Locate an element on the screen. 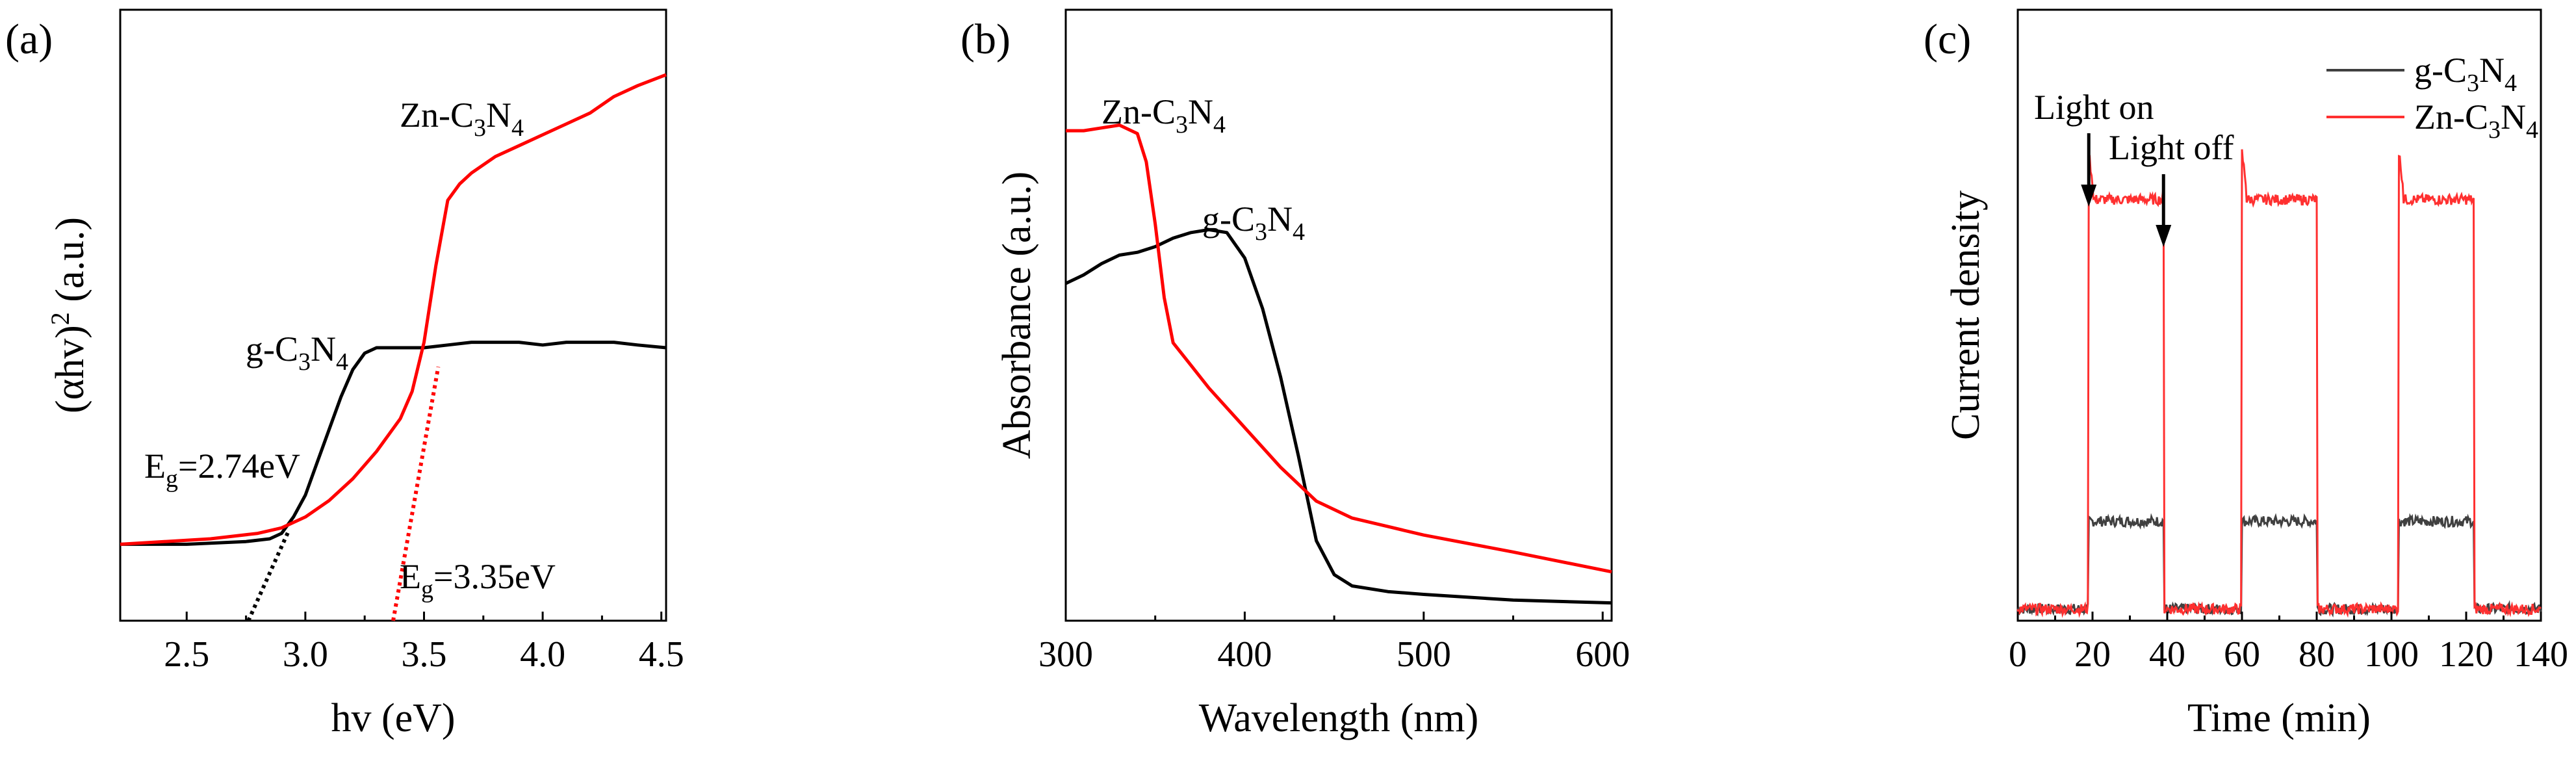 This screenshot has width=2576, height=765. panel-a-series is located at coordinates (393, 310).